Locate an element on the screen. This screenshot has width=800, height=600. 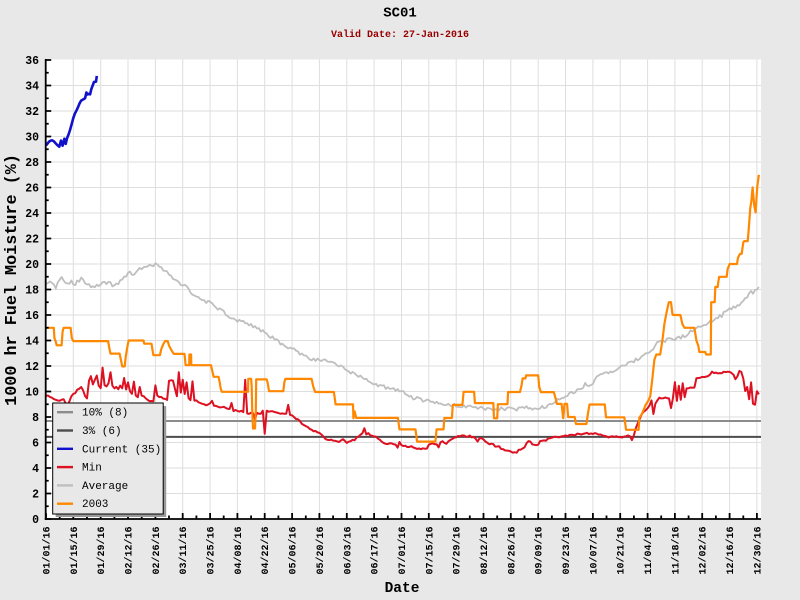
svg-text: 34 is located at coordinates (32, 87).